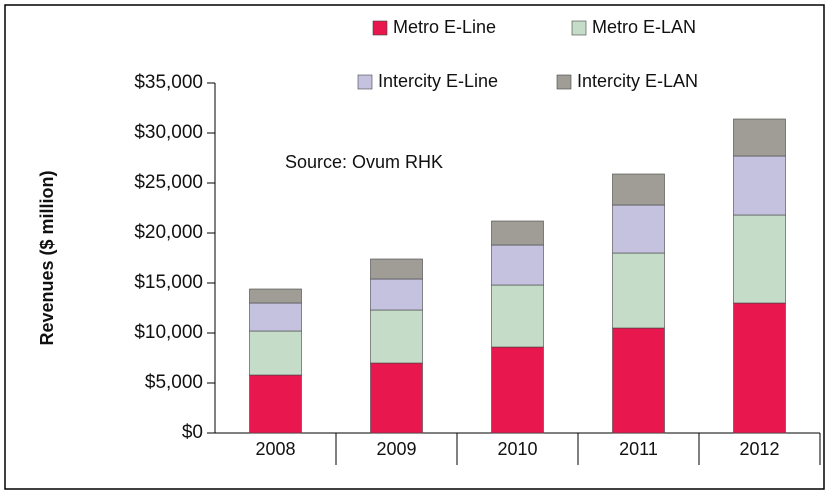 This screenshot has width=830, height=501. Describe the element at coordinates (174, 382) in the screenshot. I see `y-tick-label: $5,000` at that location.